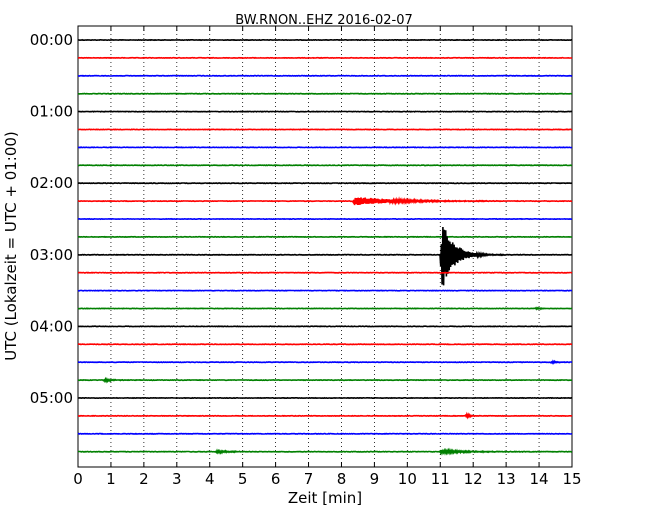 This screenshot has height=520, width=650. I want to click on x-tick-label: 1, so click(111, 479).